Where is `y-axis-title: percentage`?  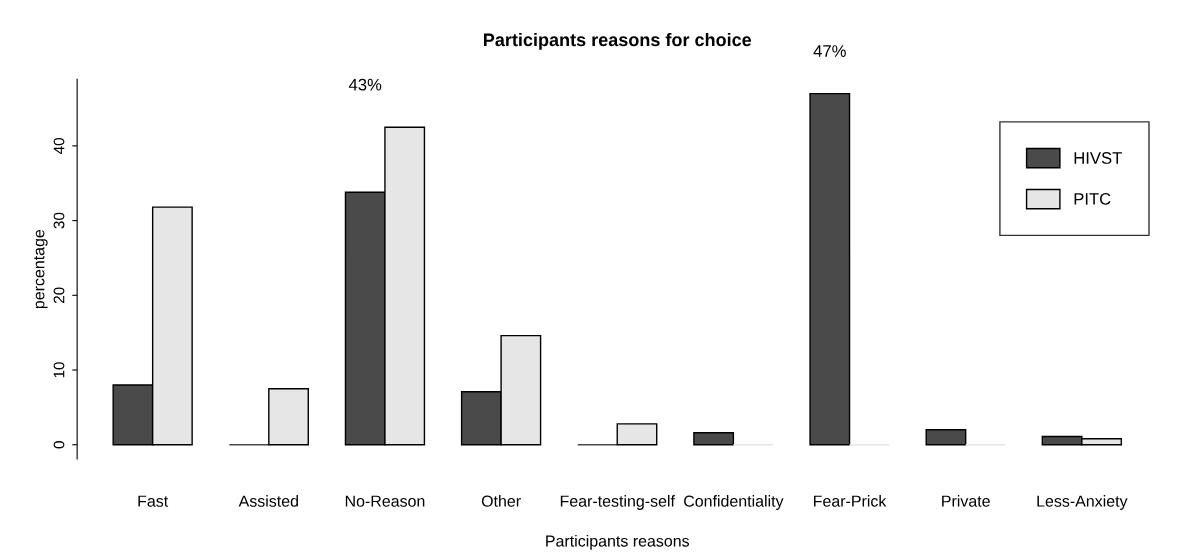 y-axis-title: percentage is located at coordinates (40, 269).